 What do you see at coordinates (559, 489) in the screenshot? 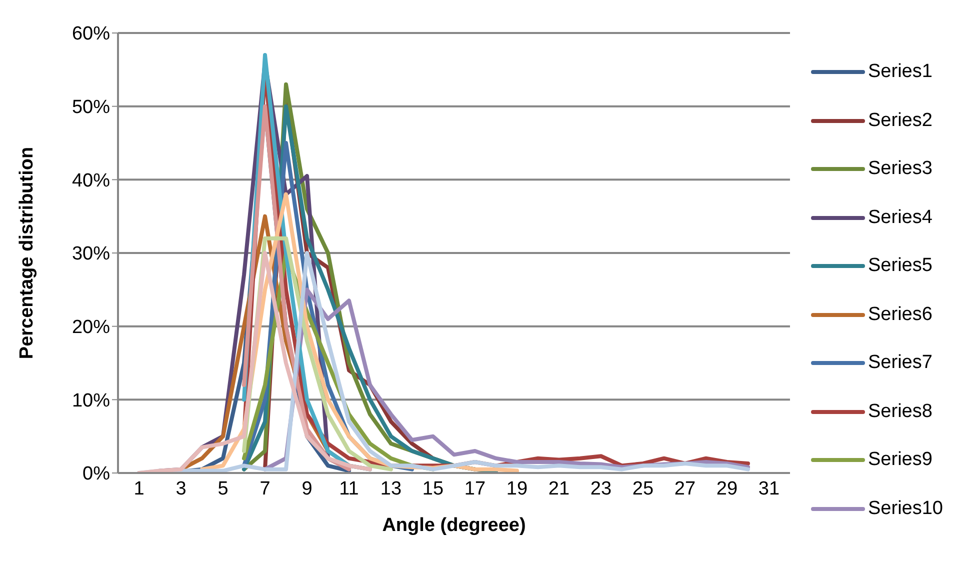
I see `x-tick-label: 21` at bounding box center [559, 489].